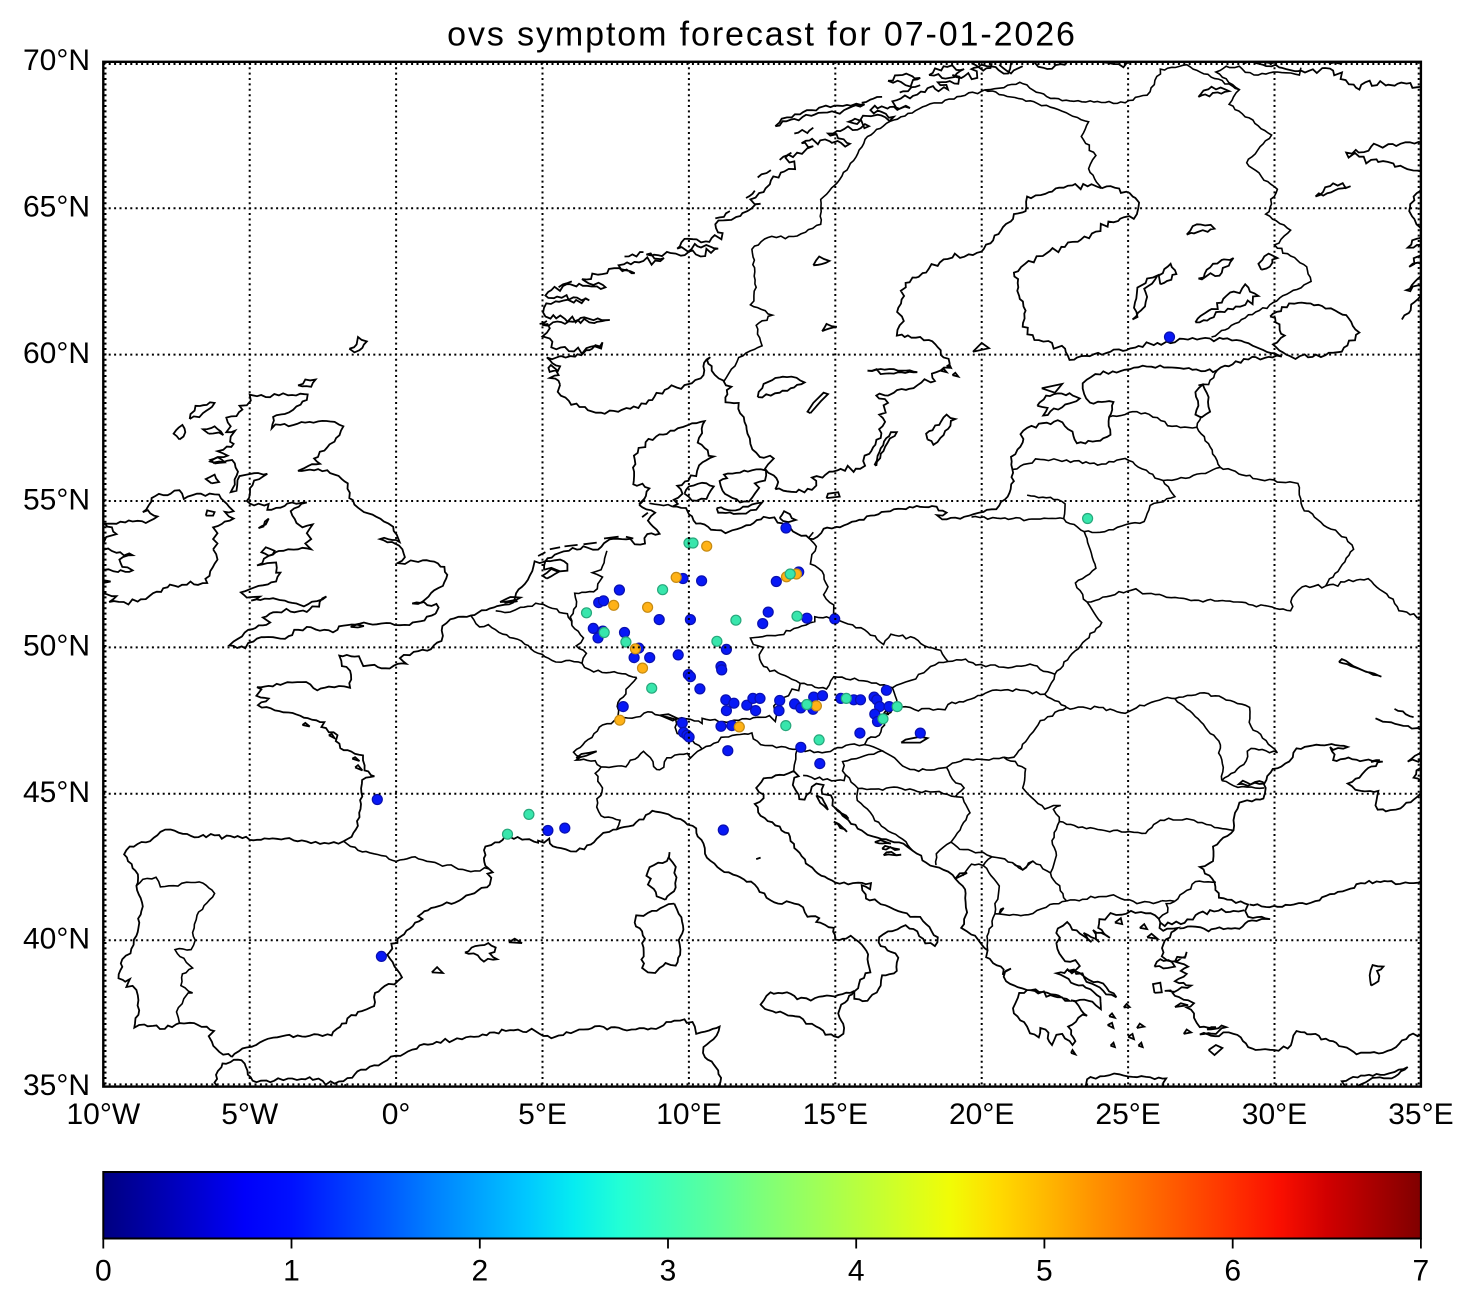  Describe the element at coordinates (1420, 1114) in the screenshot. I see `svg-text: 35°E` at that location.